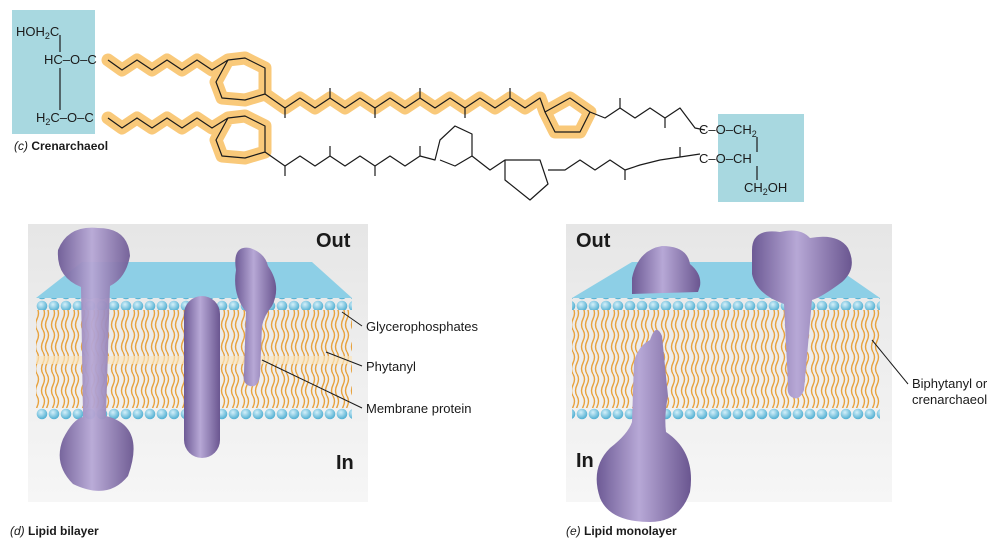 The height and width of the screenshot is (550, 1004). Describe the element at coordinates (621, 531) in the screenshot. I see `caption-e: (e) Lipid monolayer` at that location.